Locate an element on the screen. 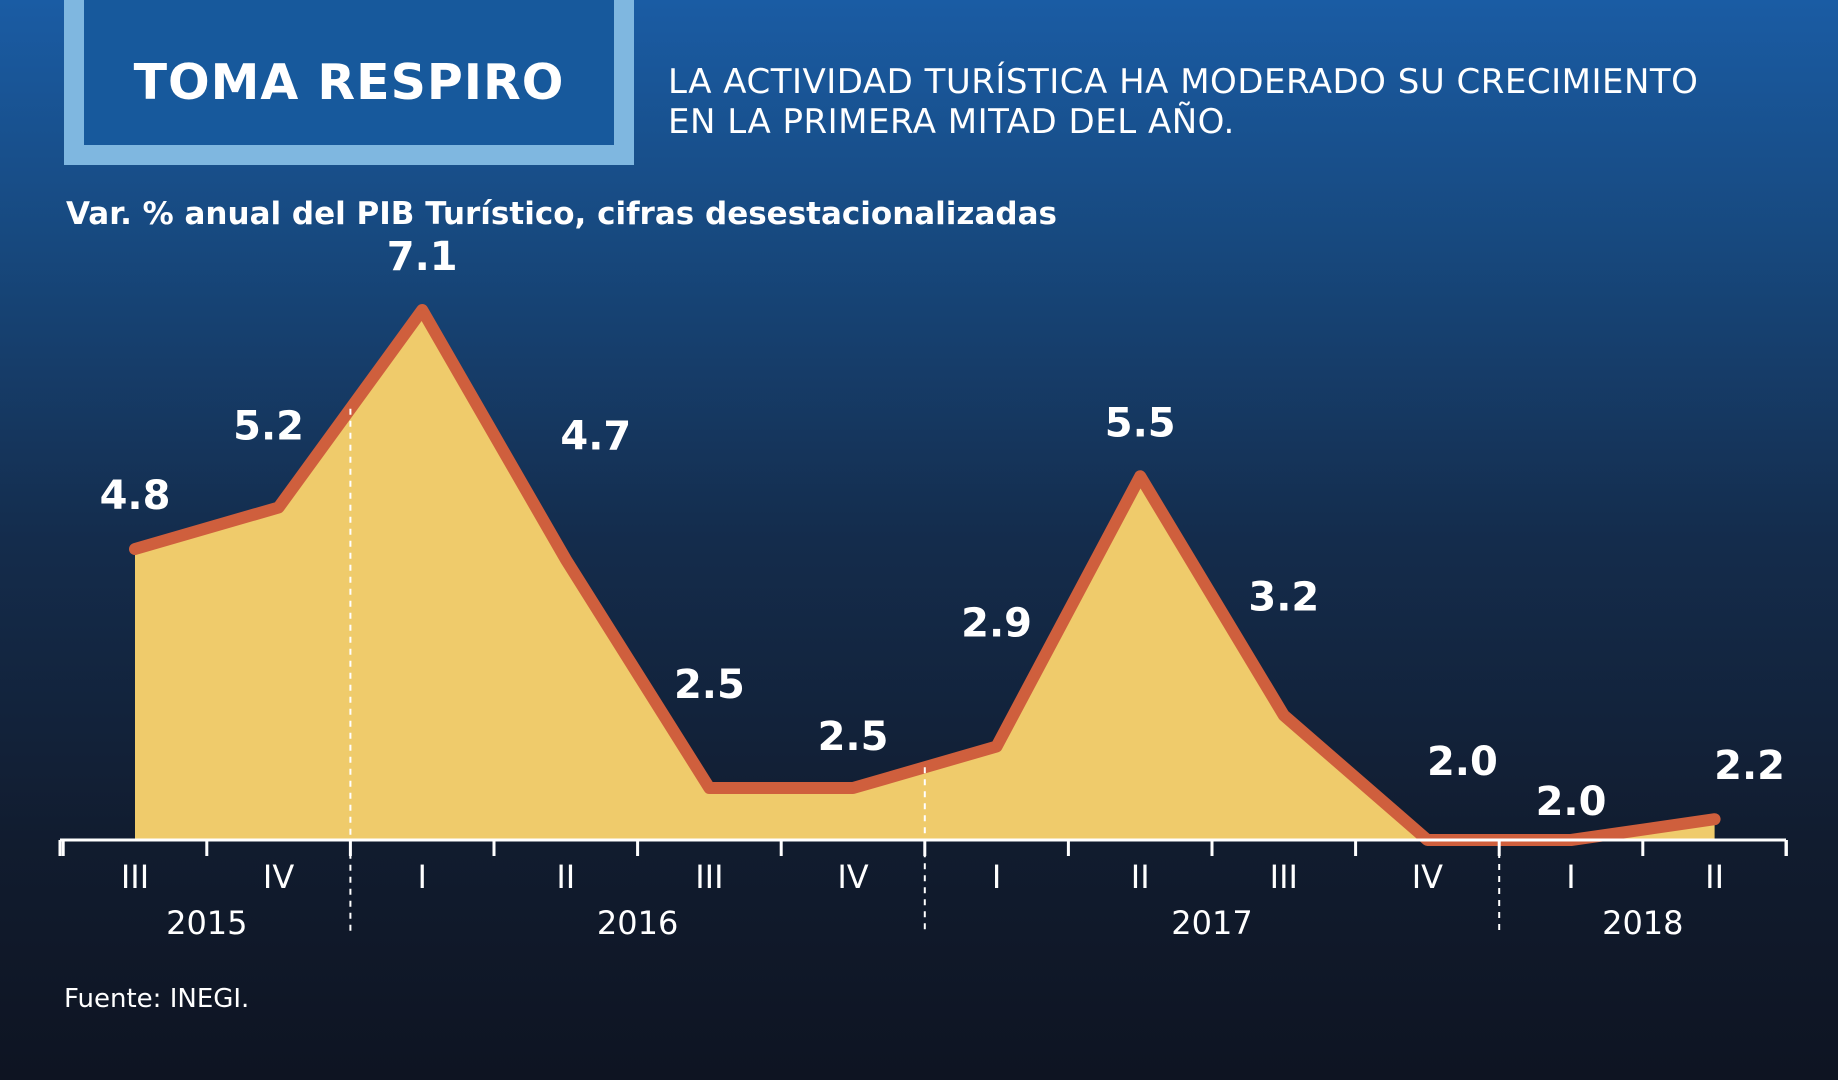 This screenshot has width=1838, height=1080. data-label: 7.1 is located at coordinates (422, 257).